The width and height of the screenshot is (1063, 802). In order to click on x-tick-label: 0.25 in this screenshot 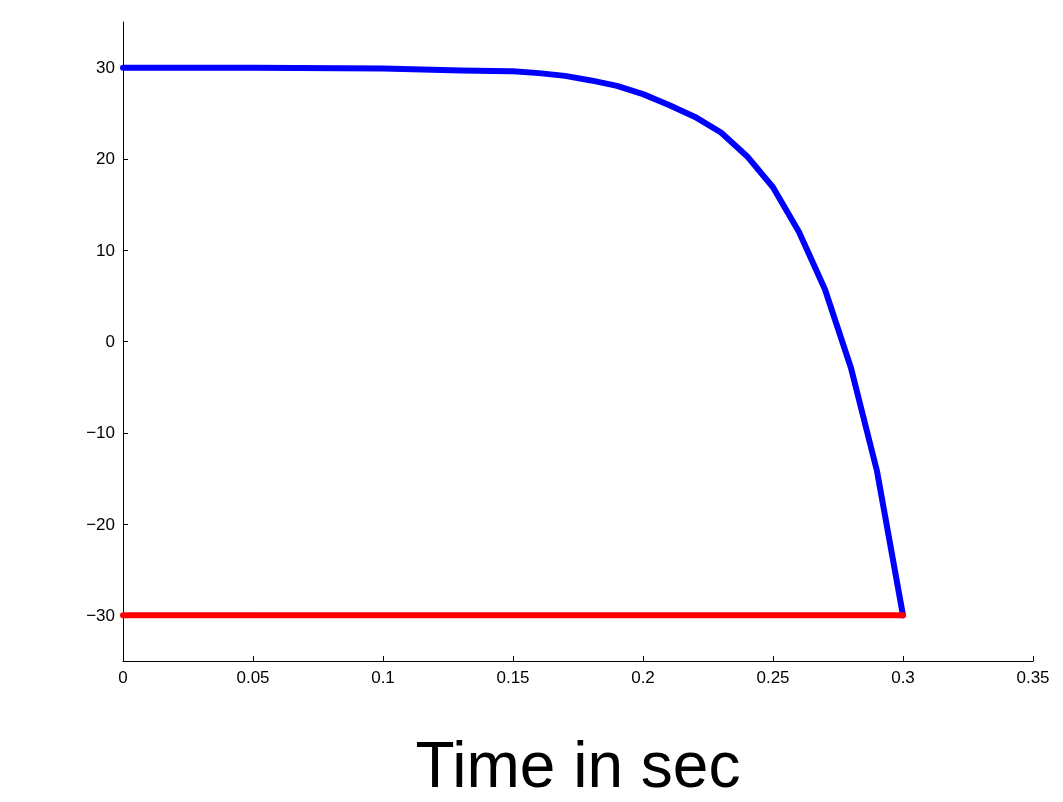, I will do `click(773, 677)`.